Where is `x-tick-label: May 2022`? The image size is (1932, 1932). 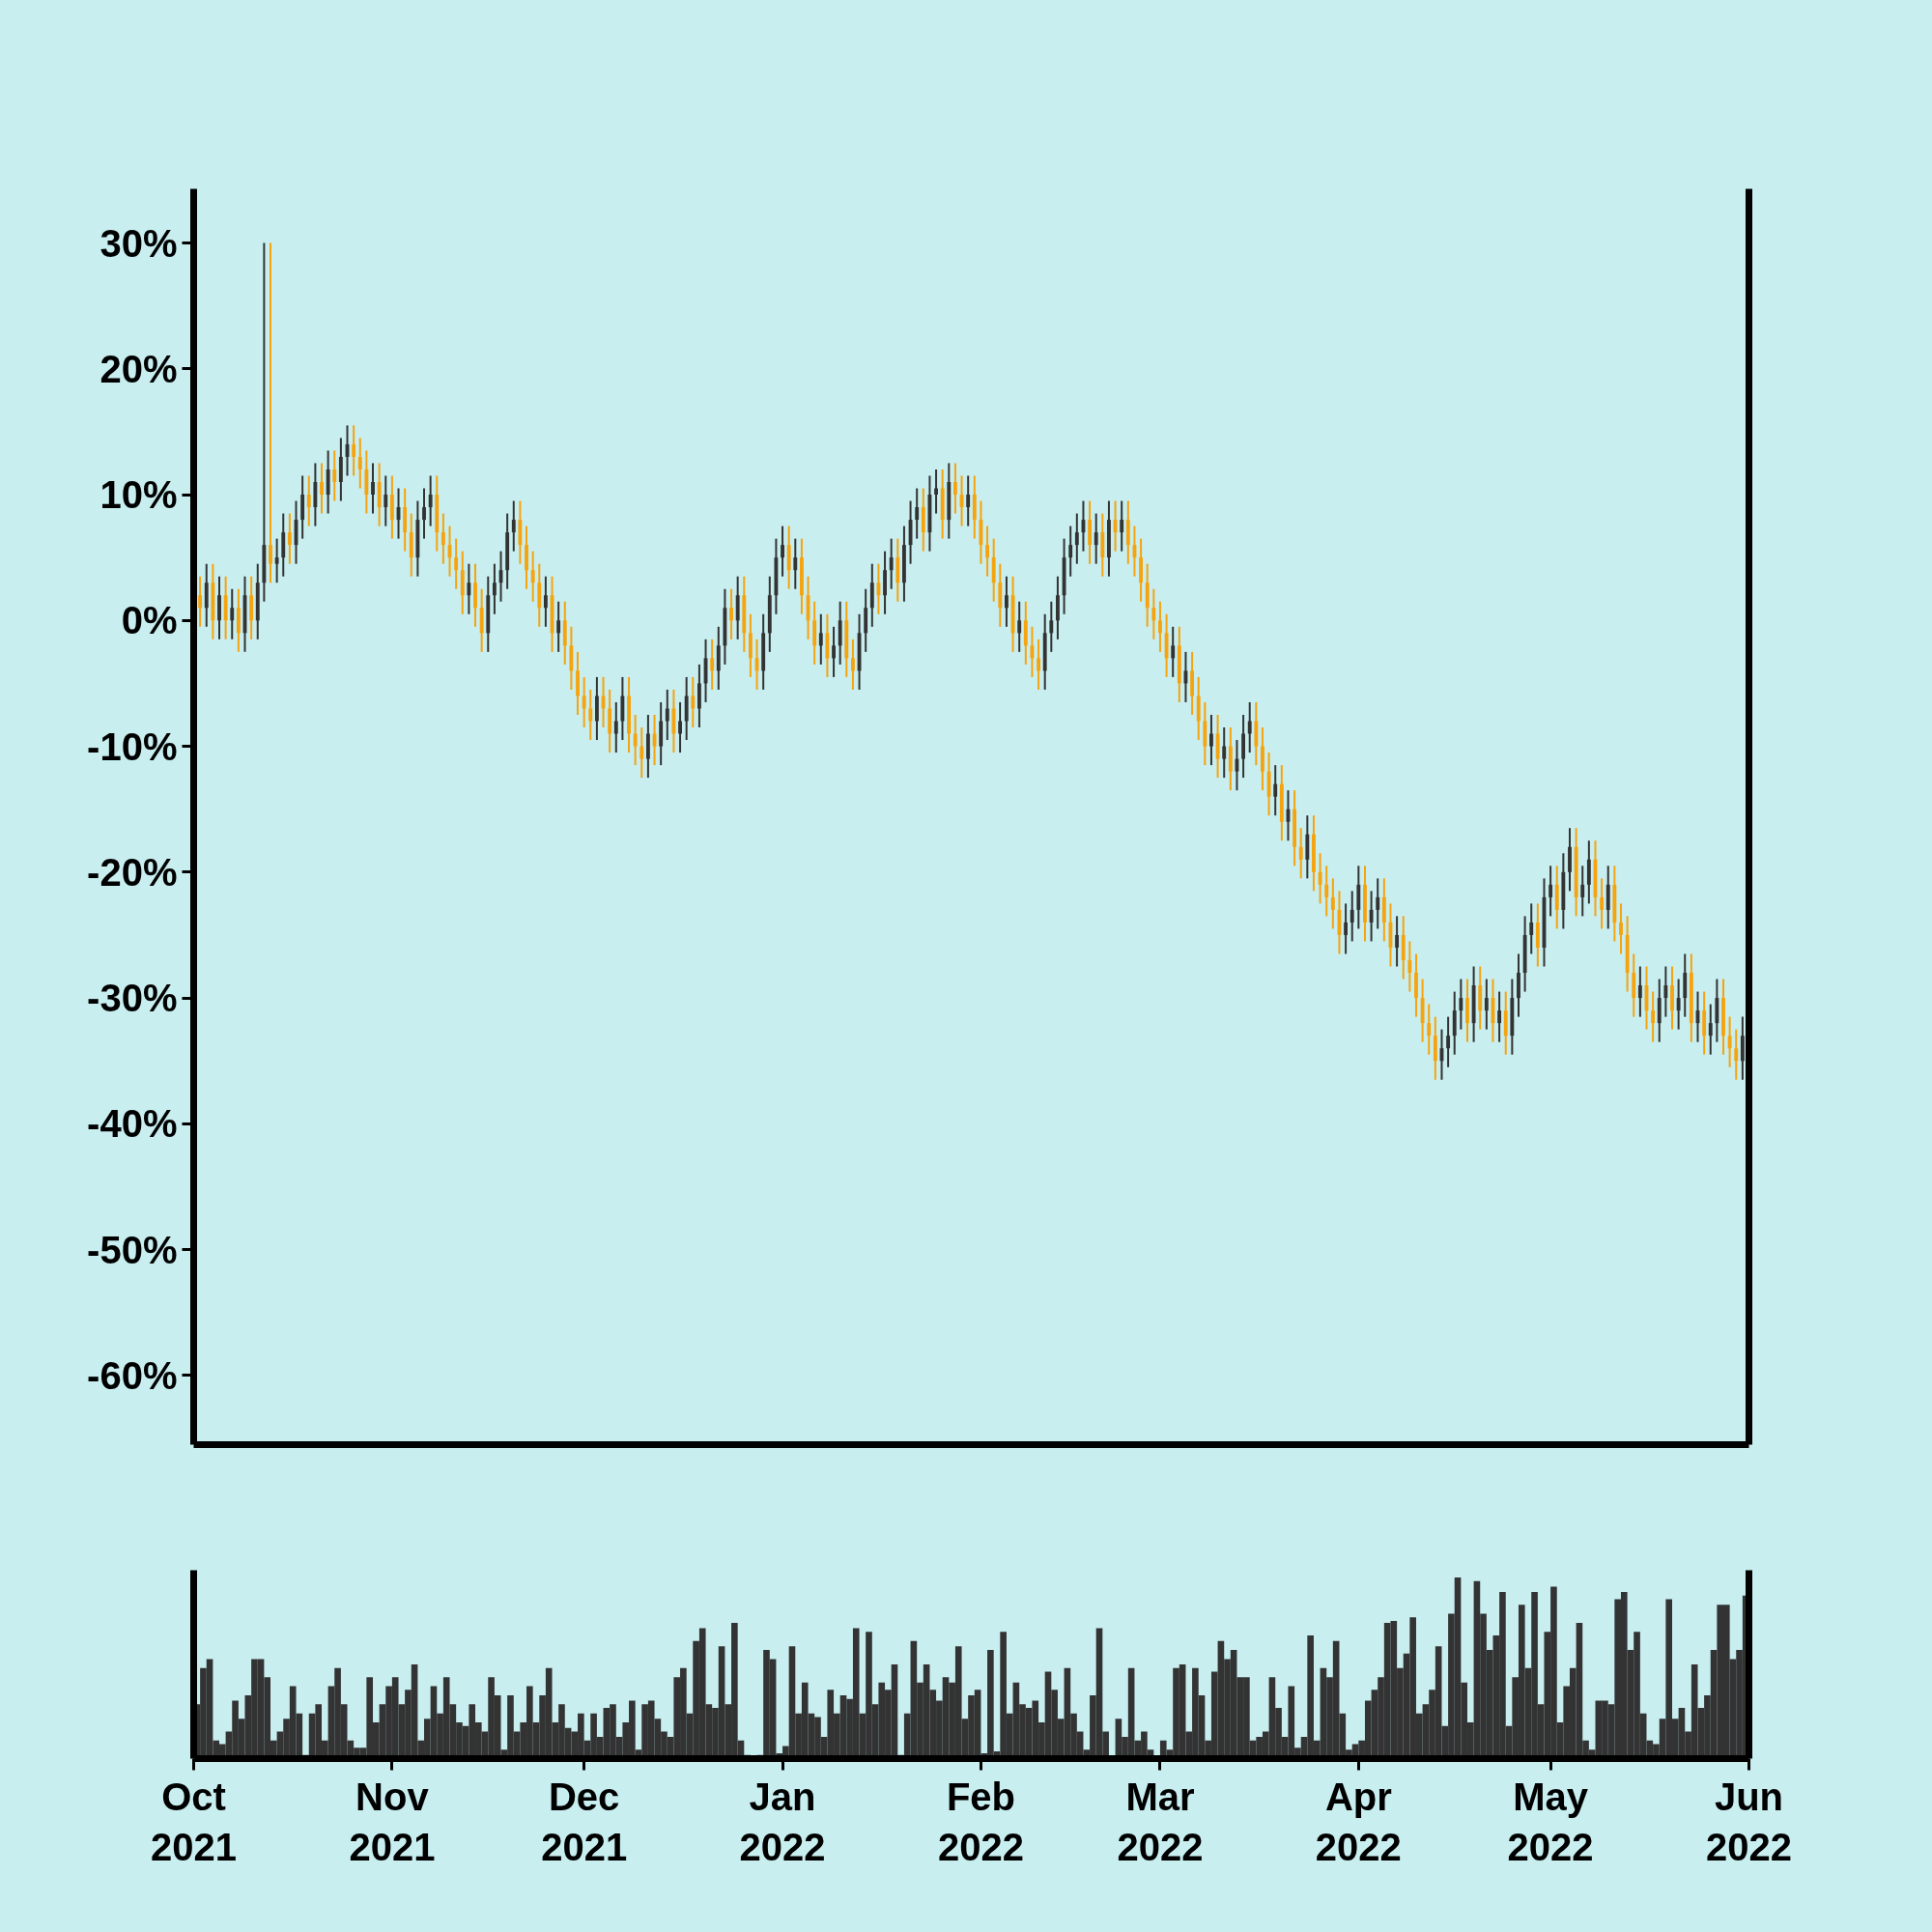 x-tick-label: May 2022 is located at coordinates (1550, 1822).